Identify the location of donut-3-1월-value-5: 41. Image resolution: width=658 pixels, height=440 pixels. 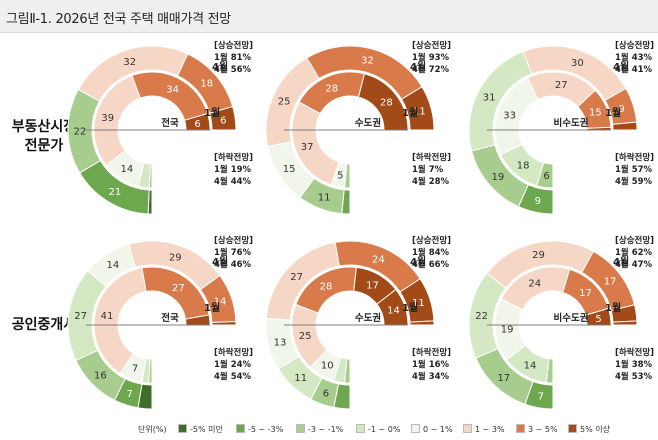
(107, 316).